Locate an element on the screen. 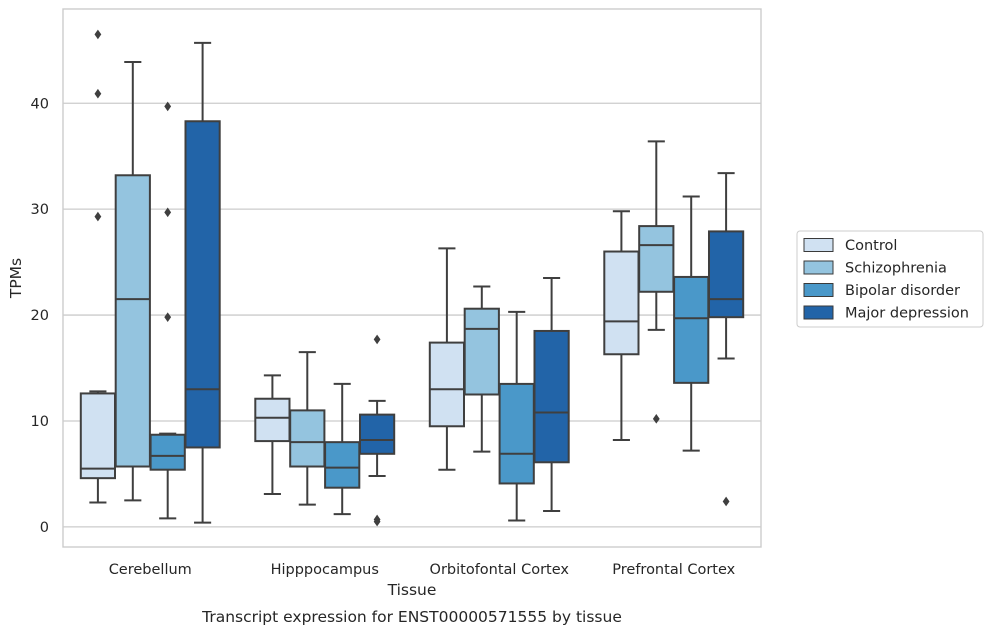  legend-label: Bipolar disorder is located at coordinates (902, 291).